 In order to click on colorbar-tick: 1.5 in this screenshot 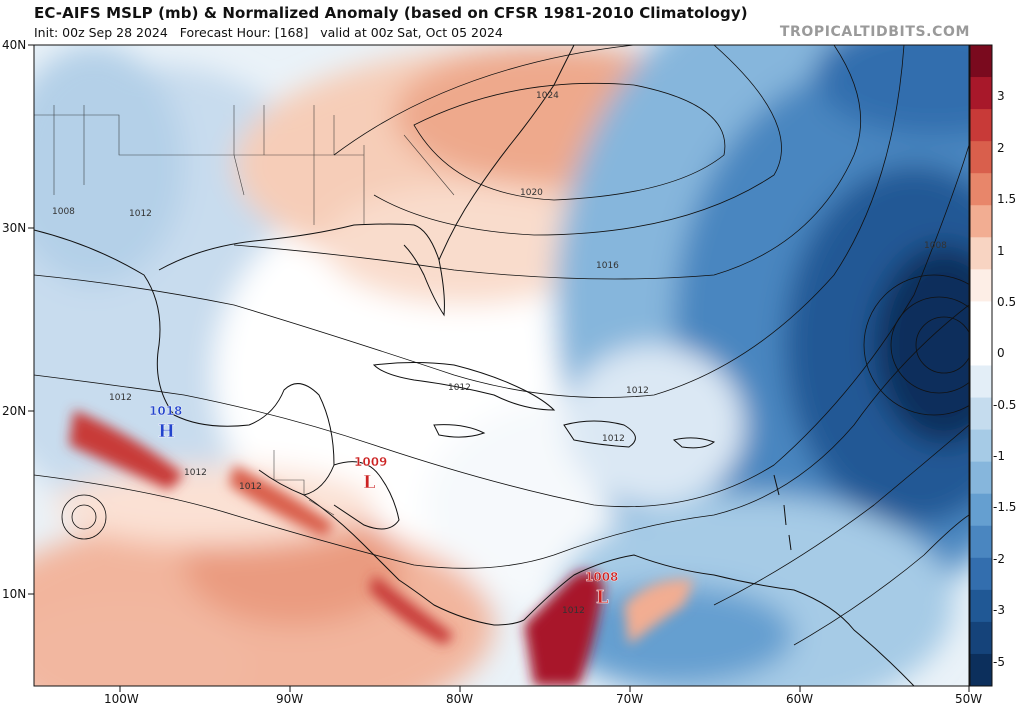, I will do `click(1006, 199)`.